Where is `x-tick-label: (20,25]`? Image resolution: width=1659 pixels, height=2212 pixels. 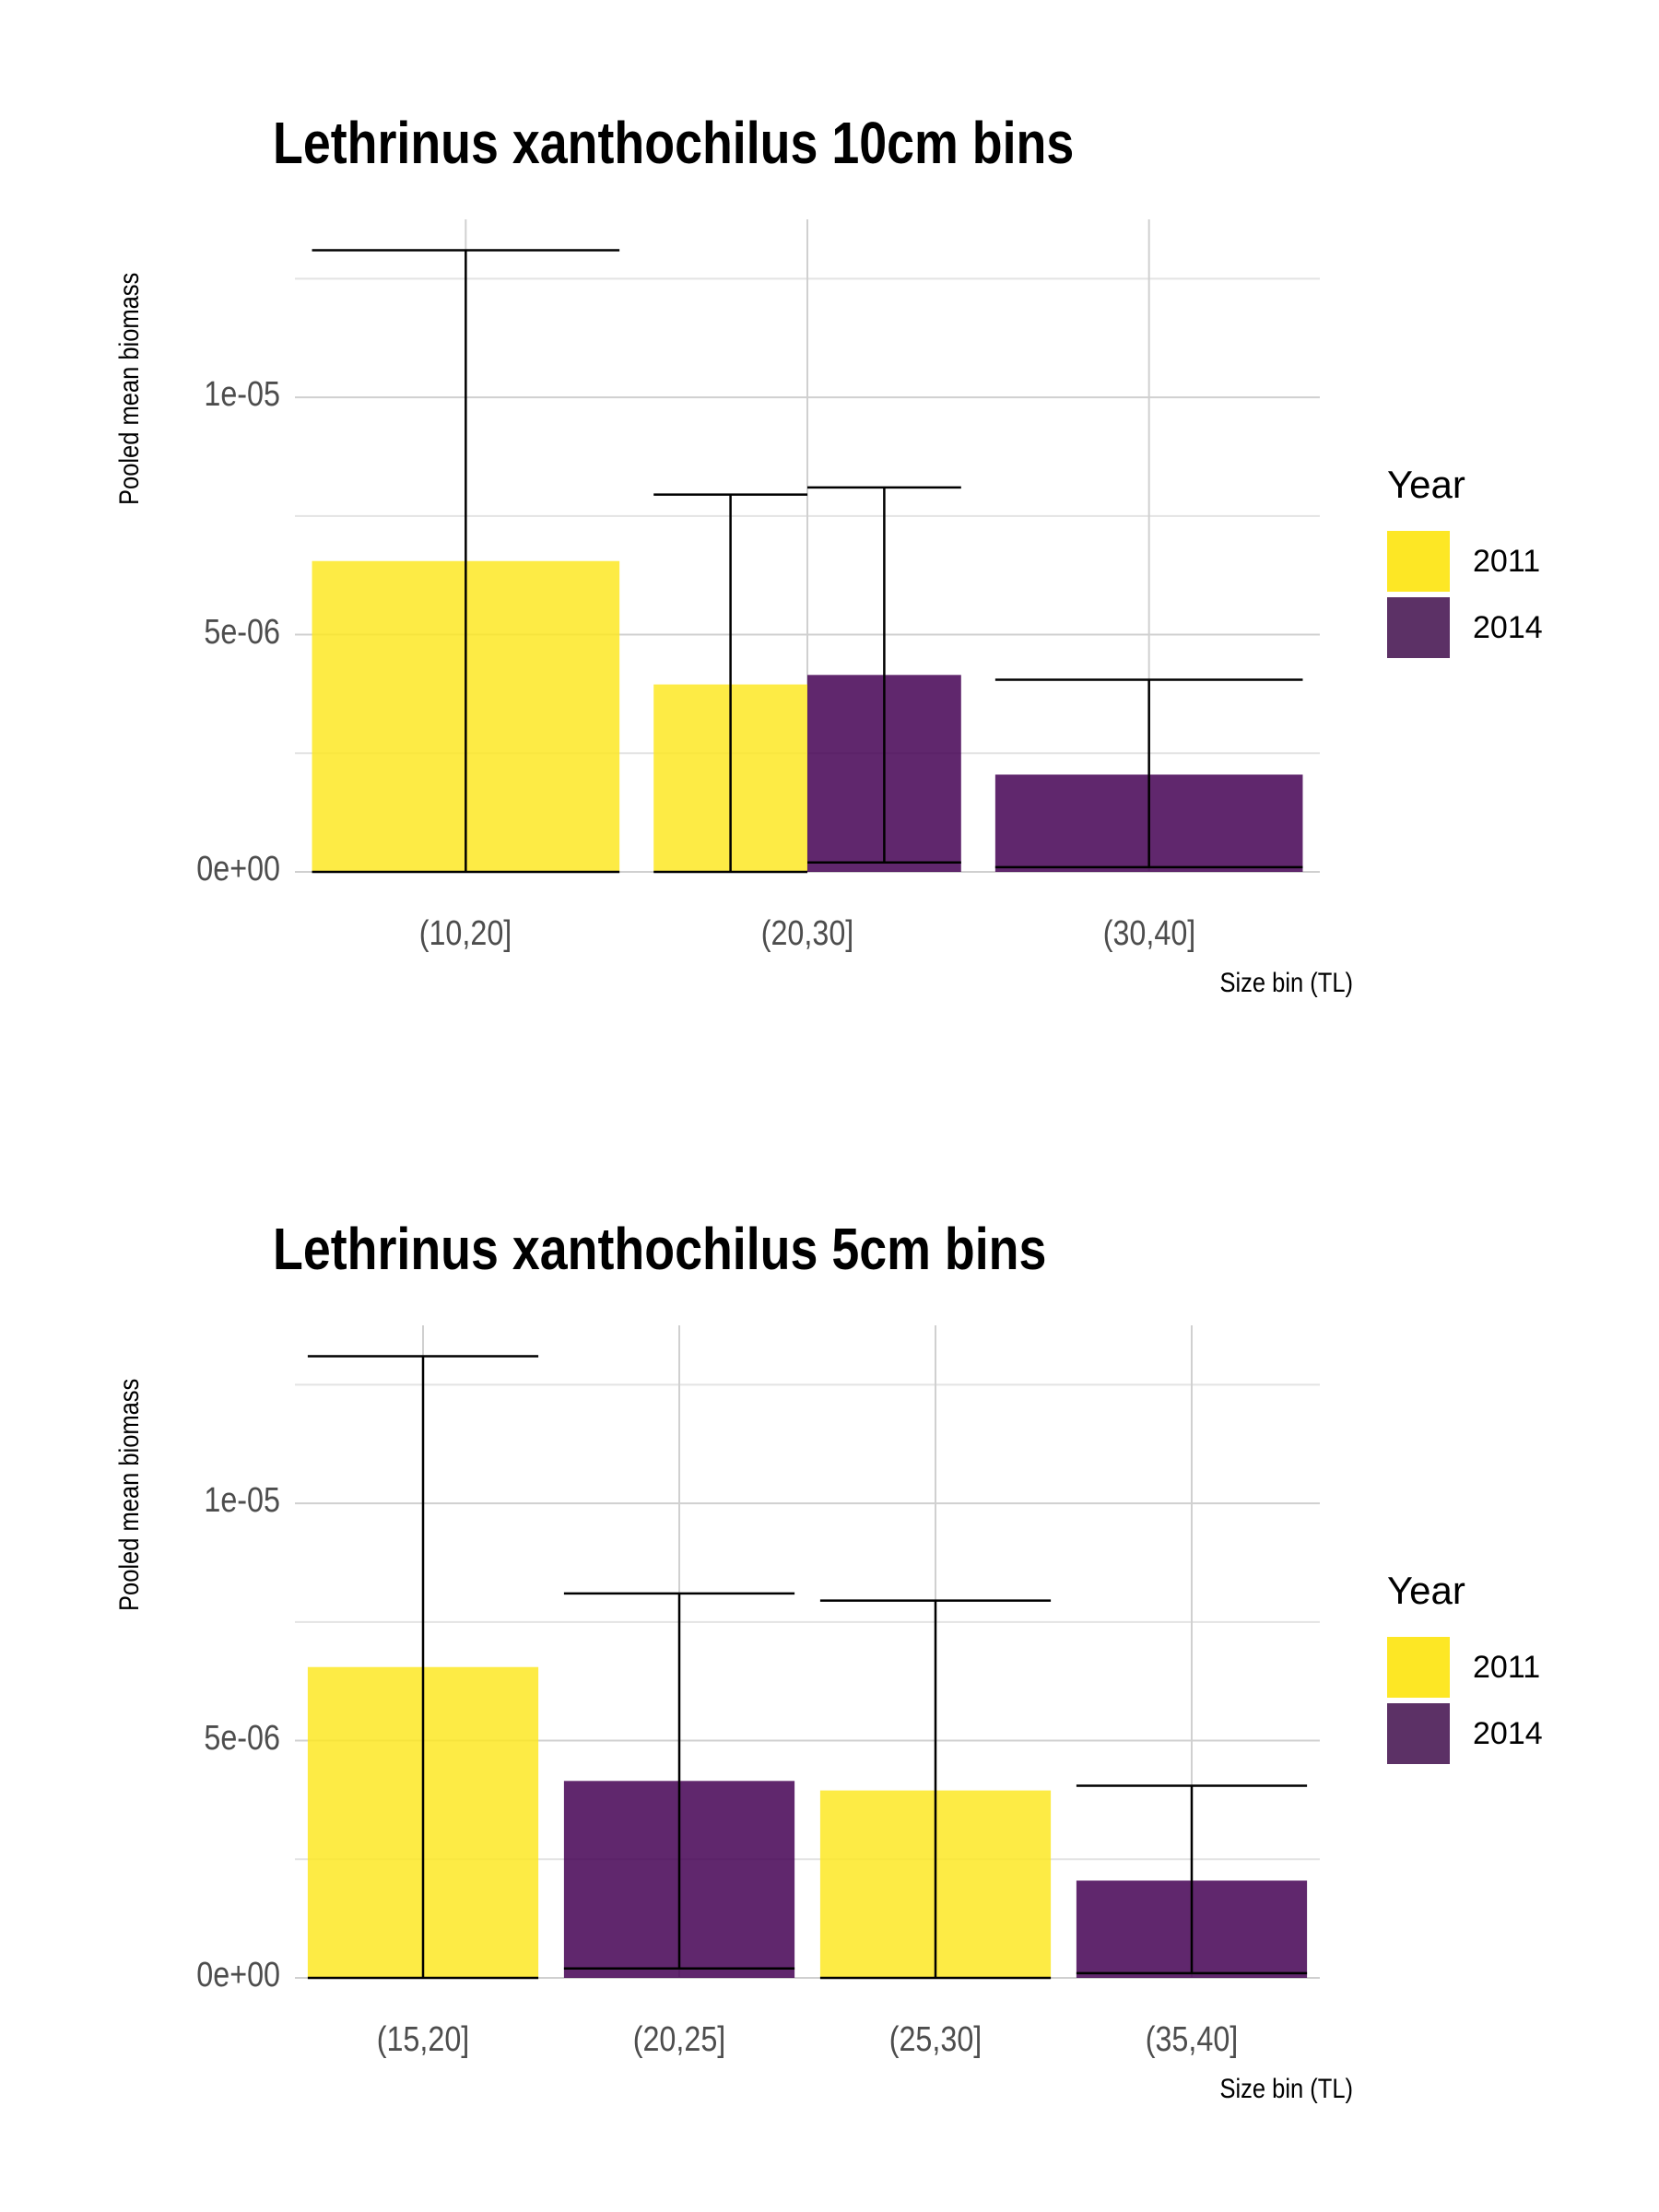
x-tick-label: (20,25] is located at coordinates (679, 2039).